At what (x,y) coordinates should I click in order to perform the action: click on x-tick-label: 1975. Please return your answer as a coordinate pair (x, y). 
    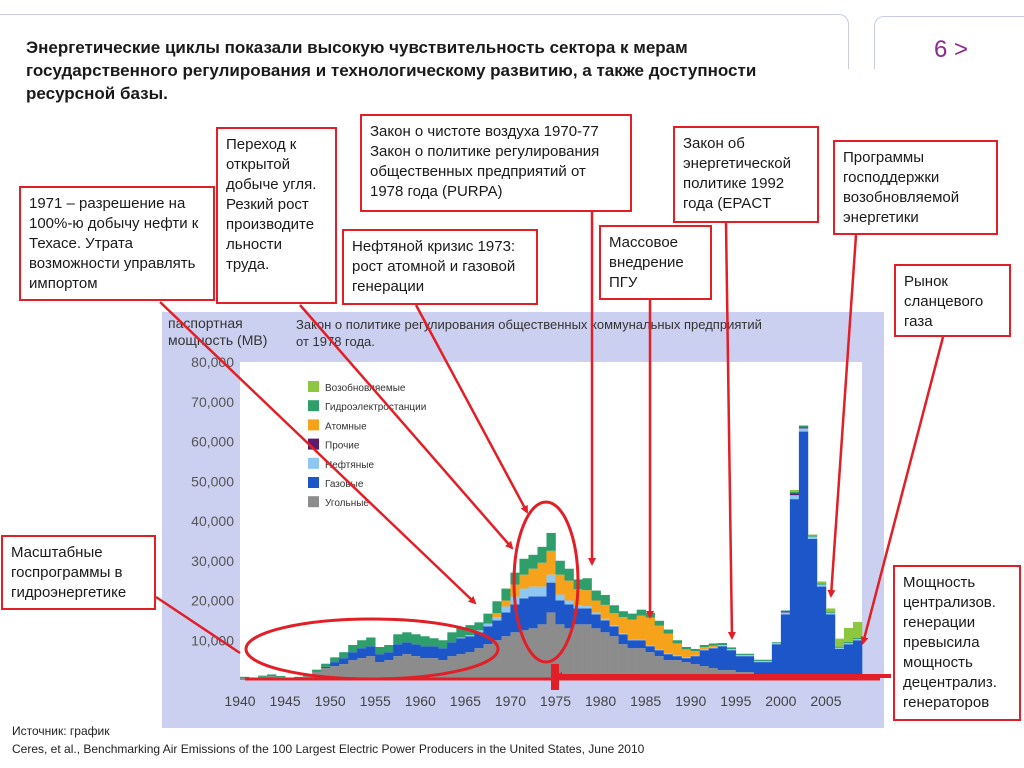
    Looking at the image, I should click on (555, 701).